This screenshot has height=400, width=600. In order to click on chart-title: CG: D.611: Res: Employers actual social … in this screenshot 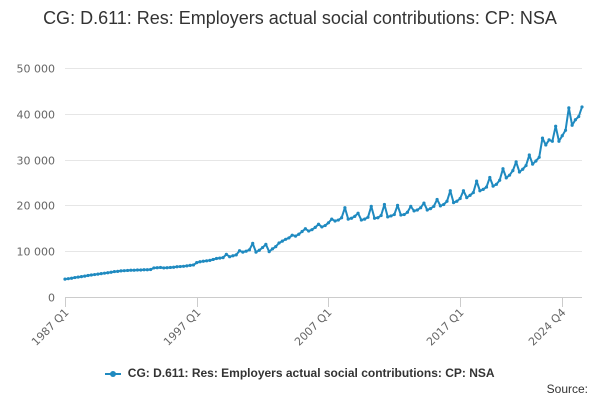, I will do `click(300, 18)`.